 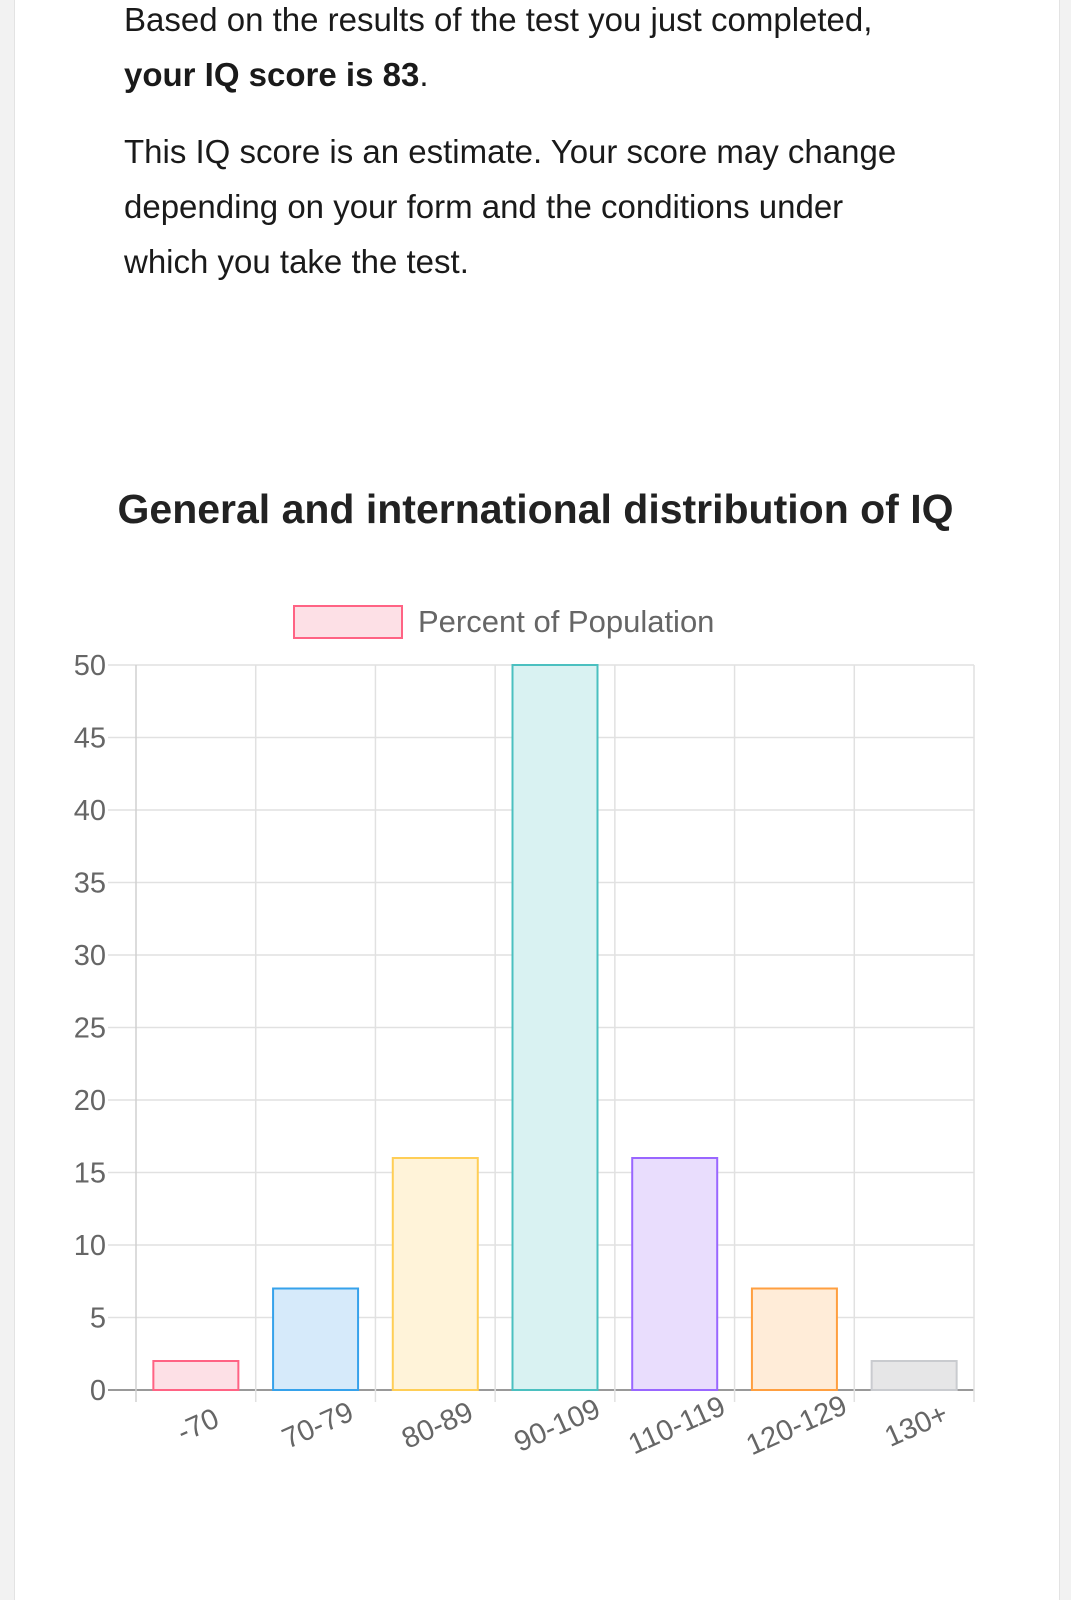 What do you see at coordinates (90, 884) in the screenshot?
I see `y-tick-label: 35` at bounding box center [90, 884].